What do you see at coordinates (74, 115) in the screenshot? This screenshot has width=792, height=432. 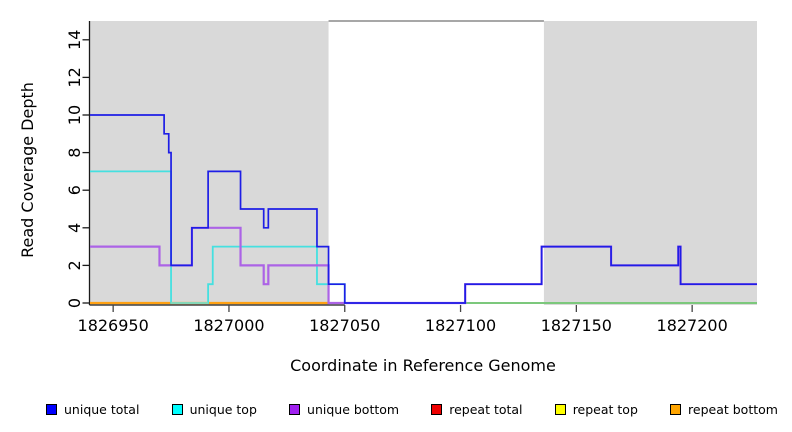 I see `y-tick-label: 10` at bounding box center [74, 115].